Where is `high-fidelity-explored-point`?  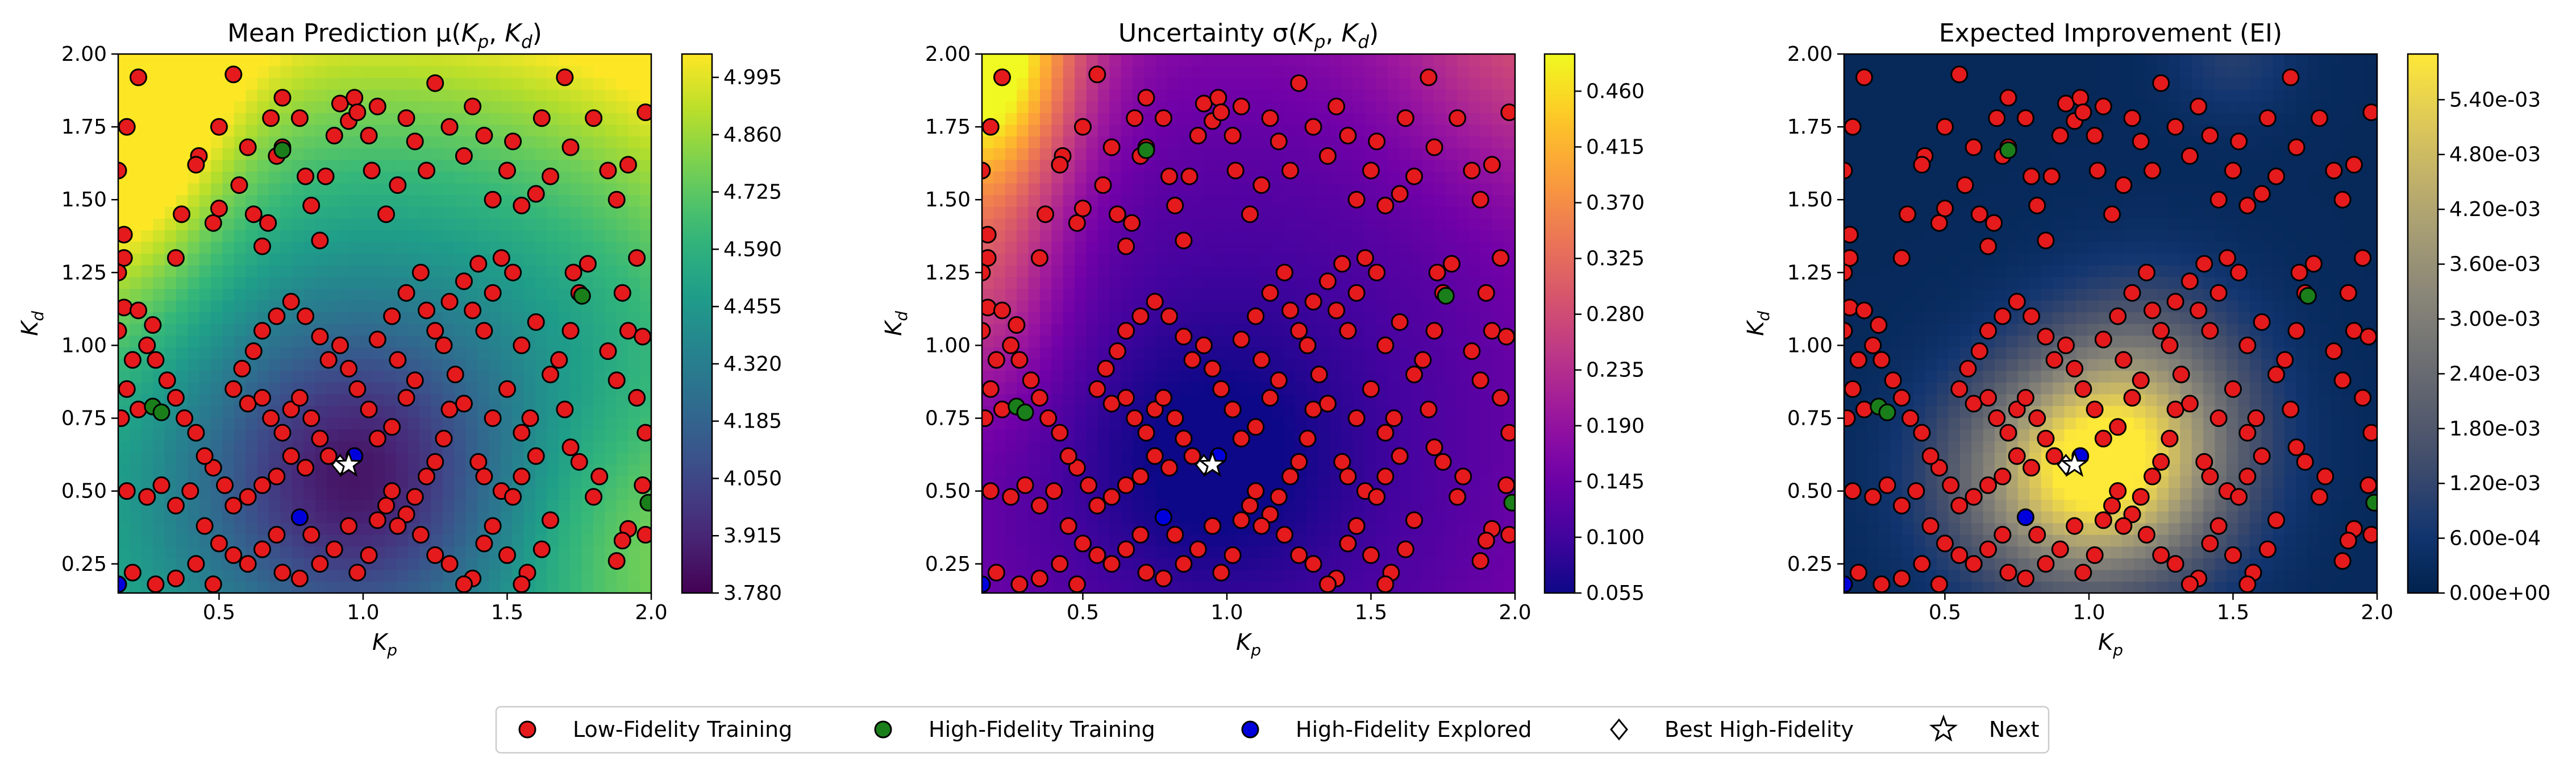 high-fidelity-explored-point is located at coordinates (1163, 517).